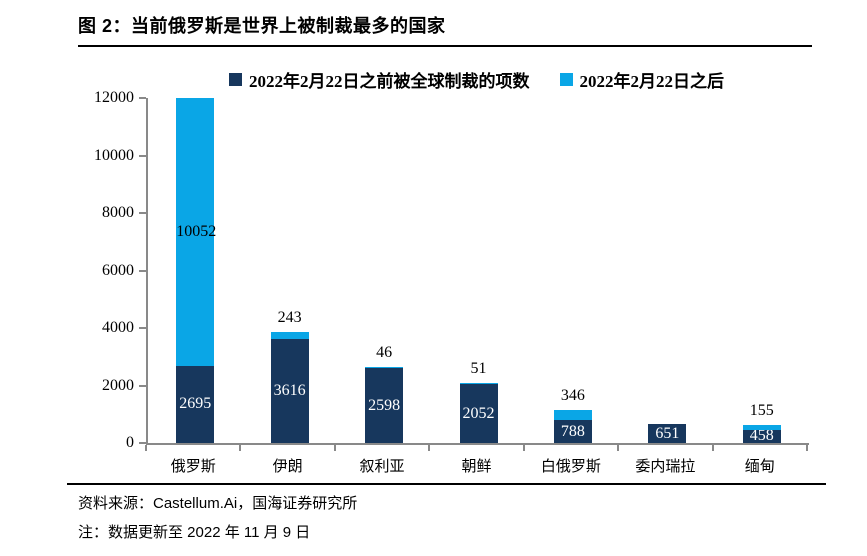 This screenshot has width=867, height=556. What do you see at coordinates (761, 427) in the screenshot?
I see `bar-segment-after-缅甸` at bounding box center [761, 427].